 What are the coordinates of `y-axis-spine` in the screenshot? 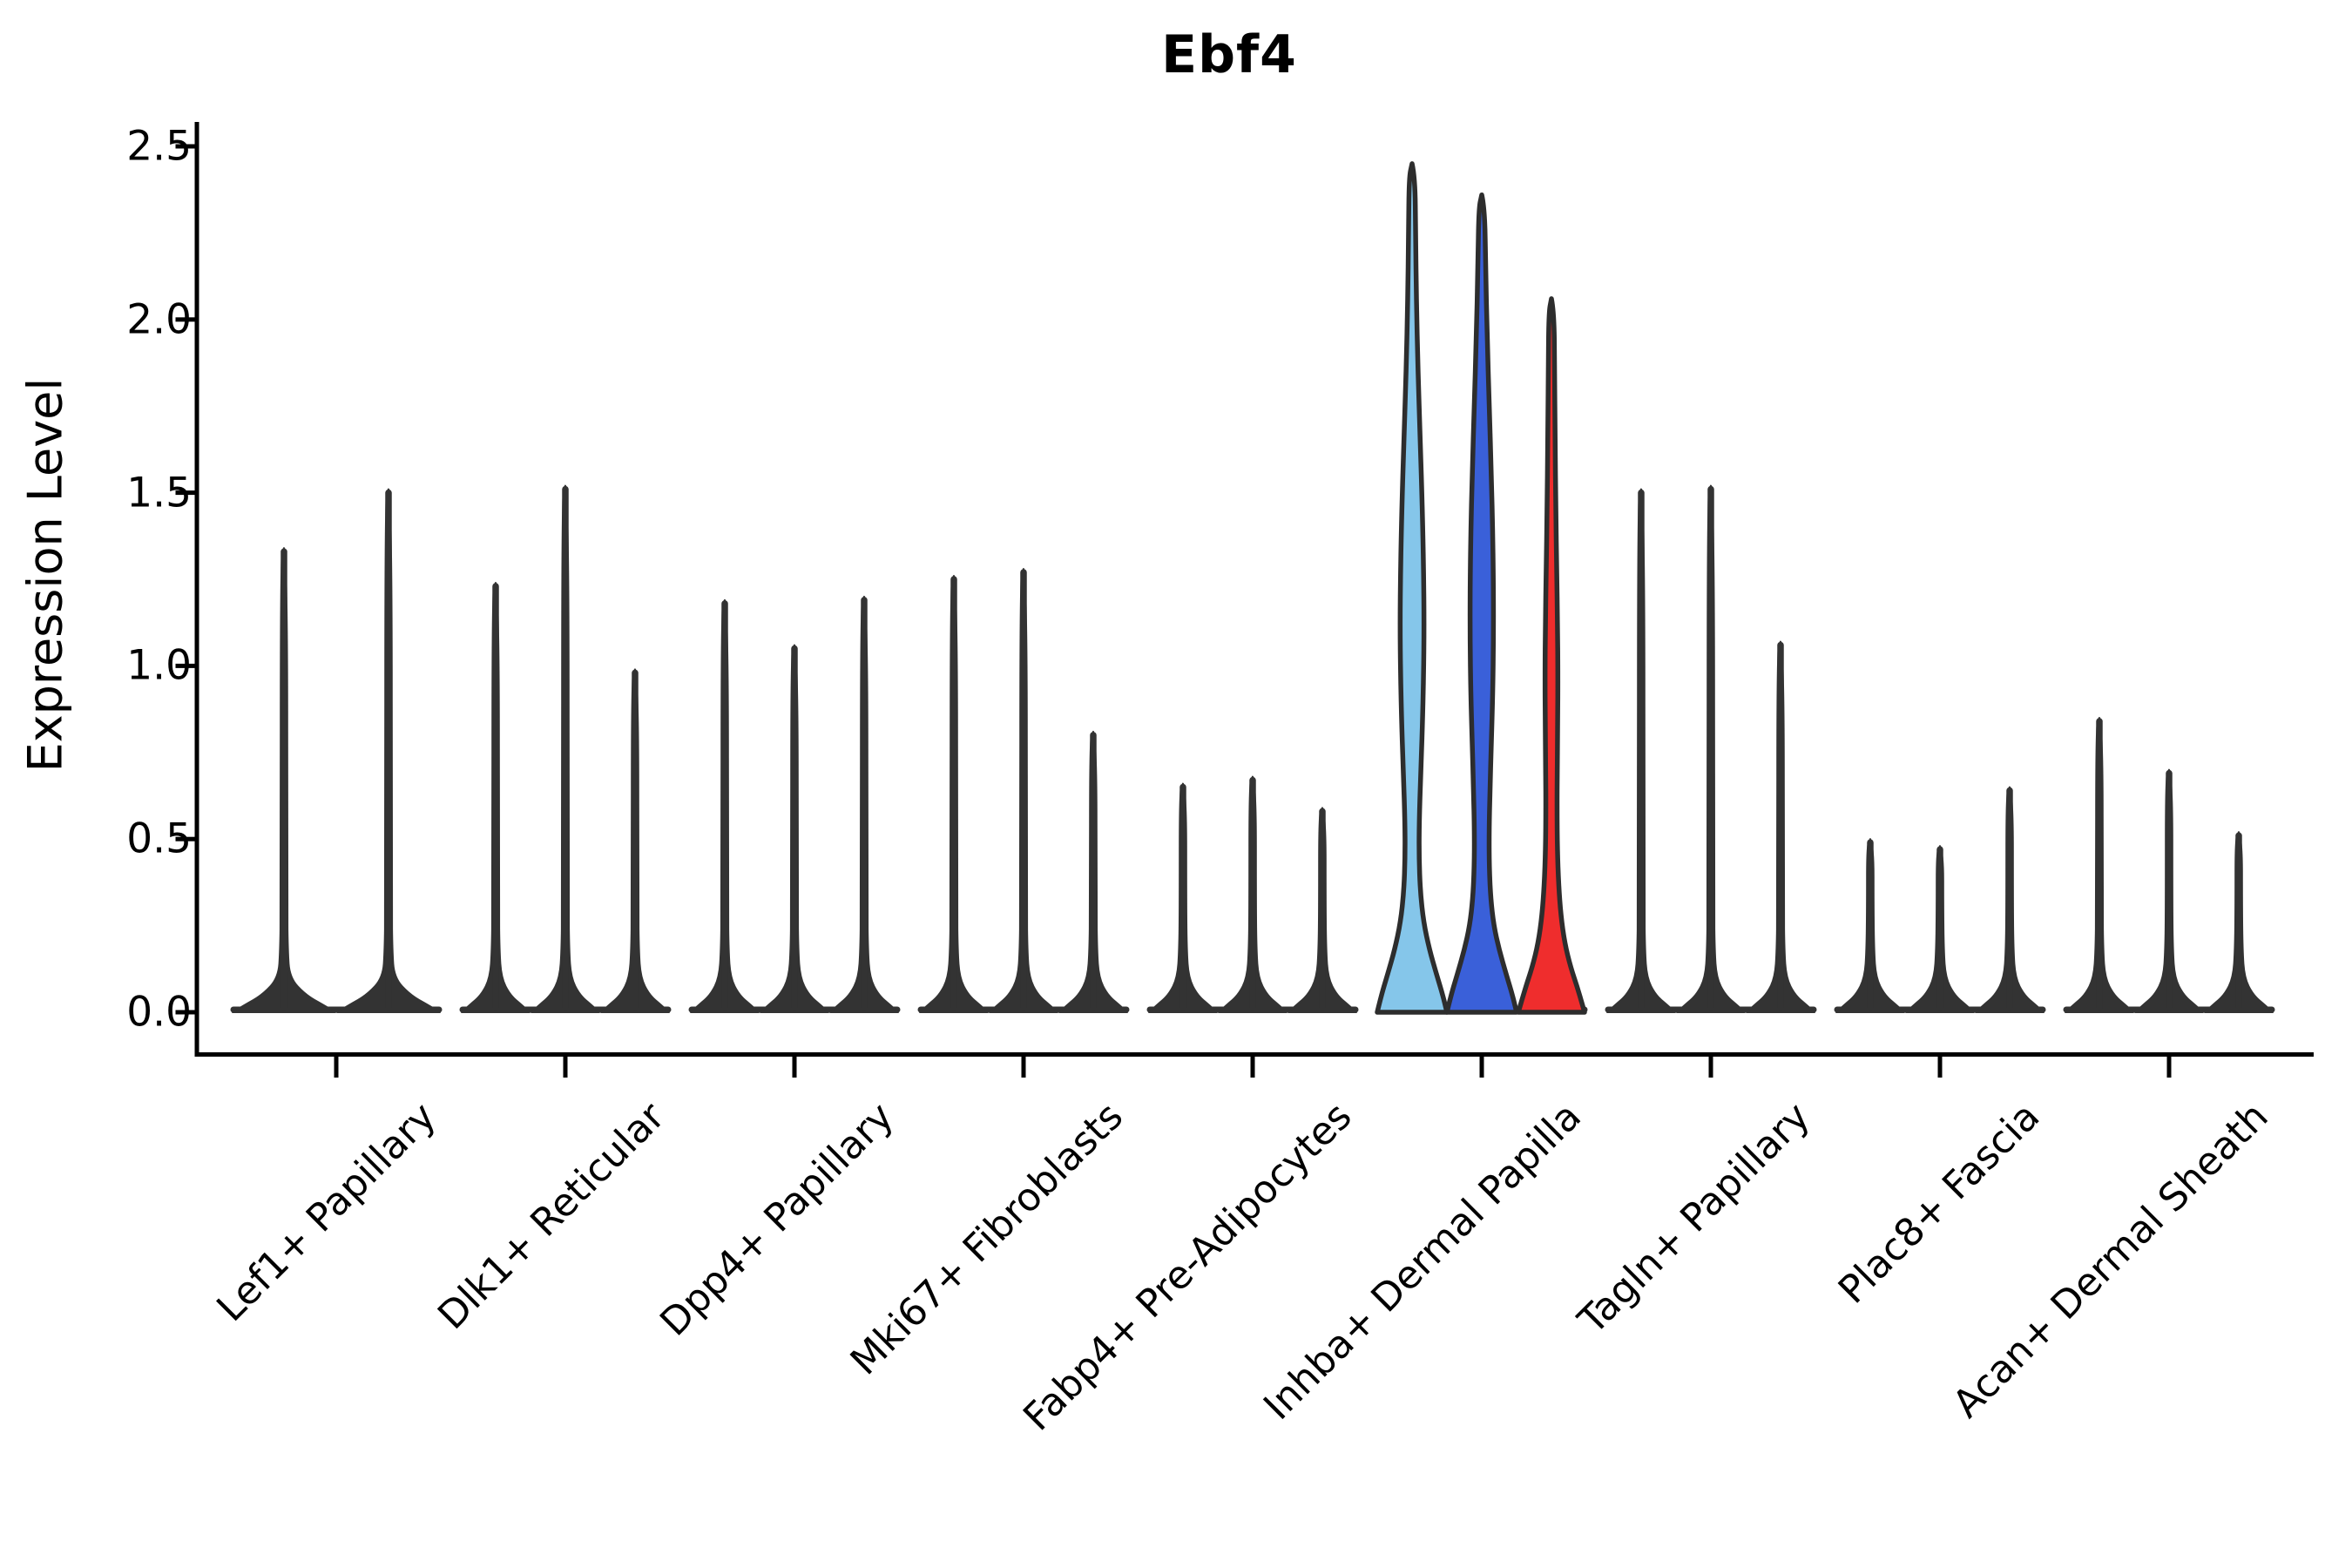 It's located at (196, 589).